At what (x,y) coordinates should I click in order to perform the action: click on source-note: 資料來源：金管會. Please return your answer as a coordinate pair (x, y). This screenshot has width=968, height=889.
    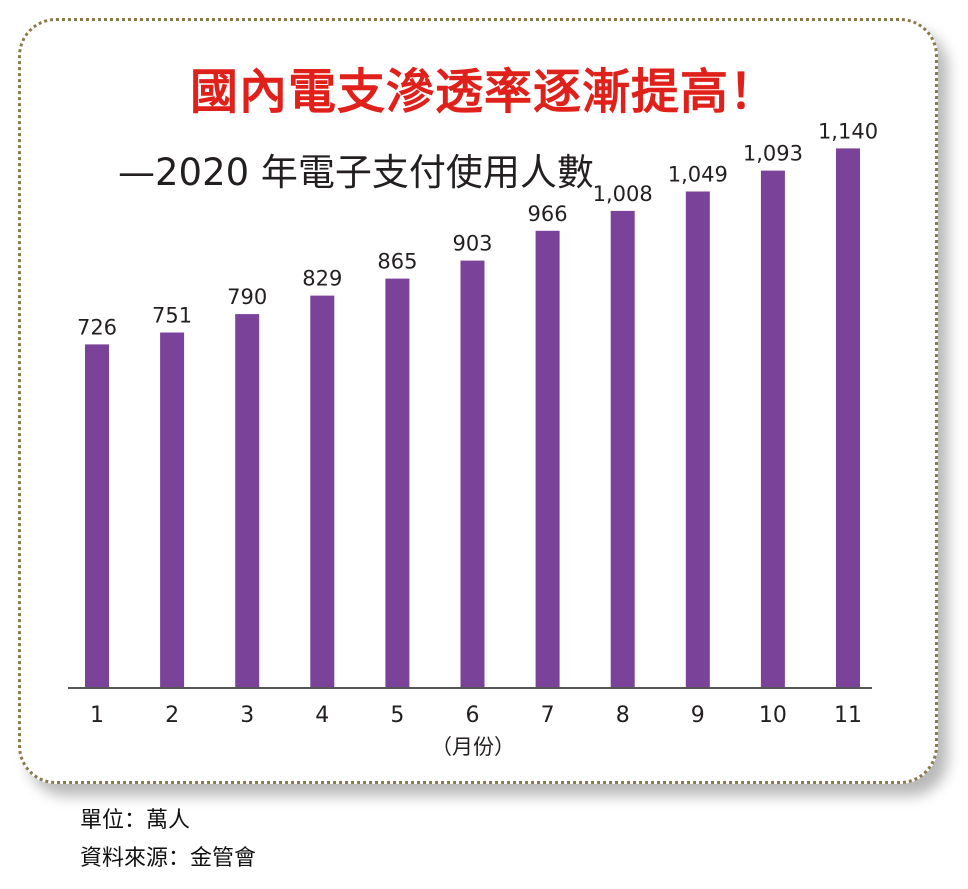
    Looking at the image, I should click on (168, 858).